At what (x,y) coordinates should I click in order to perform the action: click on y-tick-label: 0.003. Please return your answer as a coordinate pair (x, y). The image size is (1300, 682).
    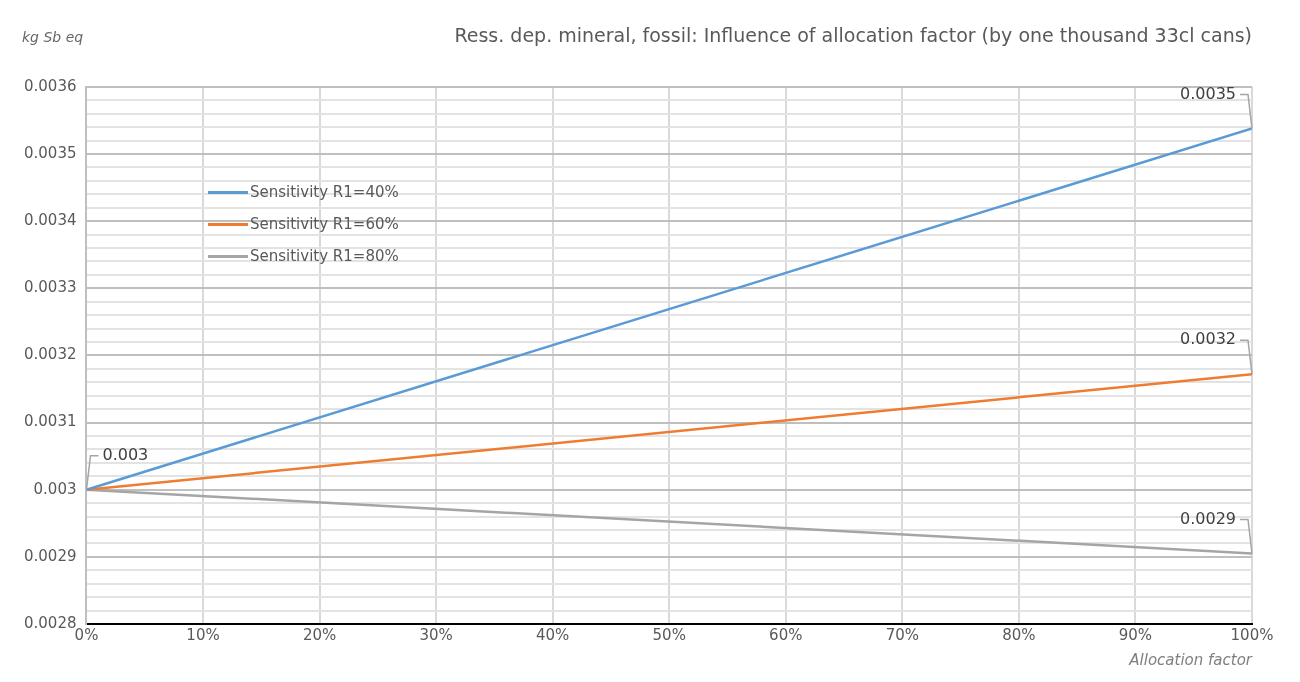
    Looking at the image, I should click on (55, 488).